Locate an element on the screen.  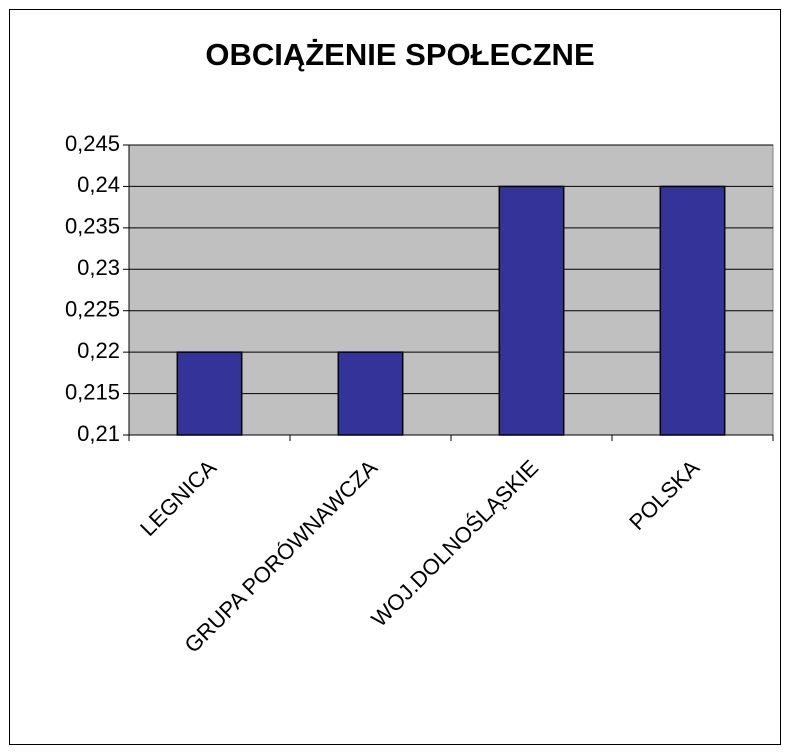
y-tick-label: 0,245 is located at coordinates (92, 143).